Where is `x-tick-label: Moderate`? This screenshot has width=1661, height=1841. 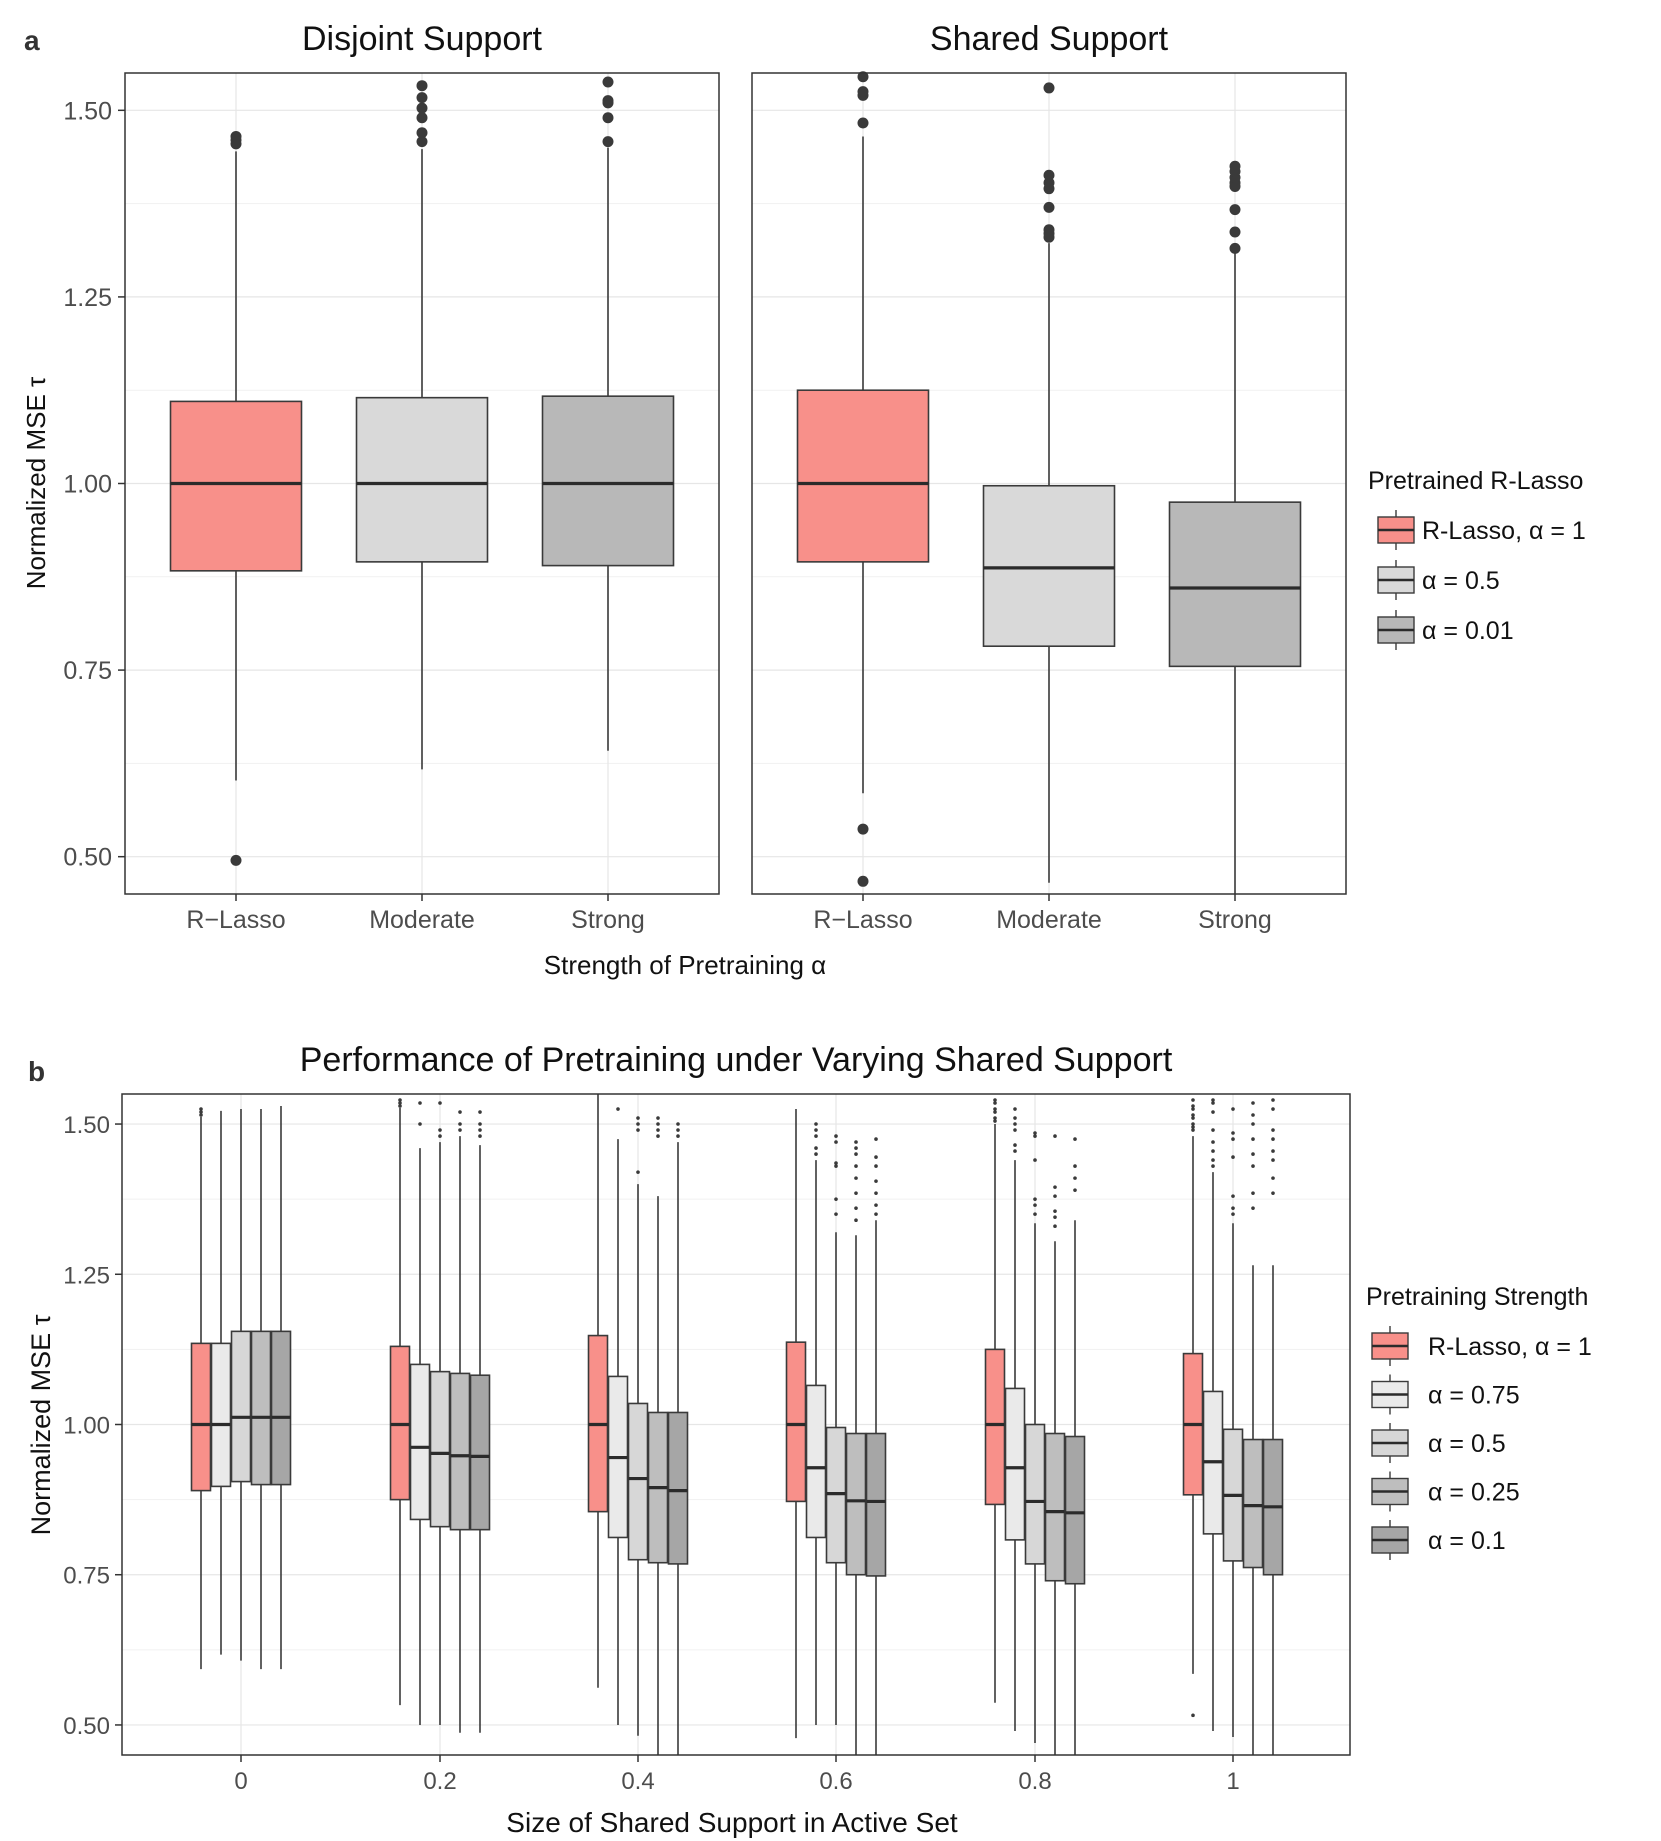
x-tick-label: Moderate is located at coordinates (1049, 920).